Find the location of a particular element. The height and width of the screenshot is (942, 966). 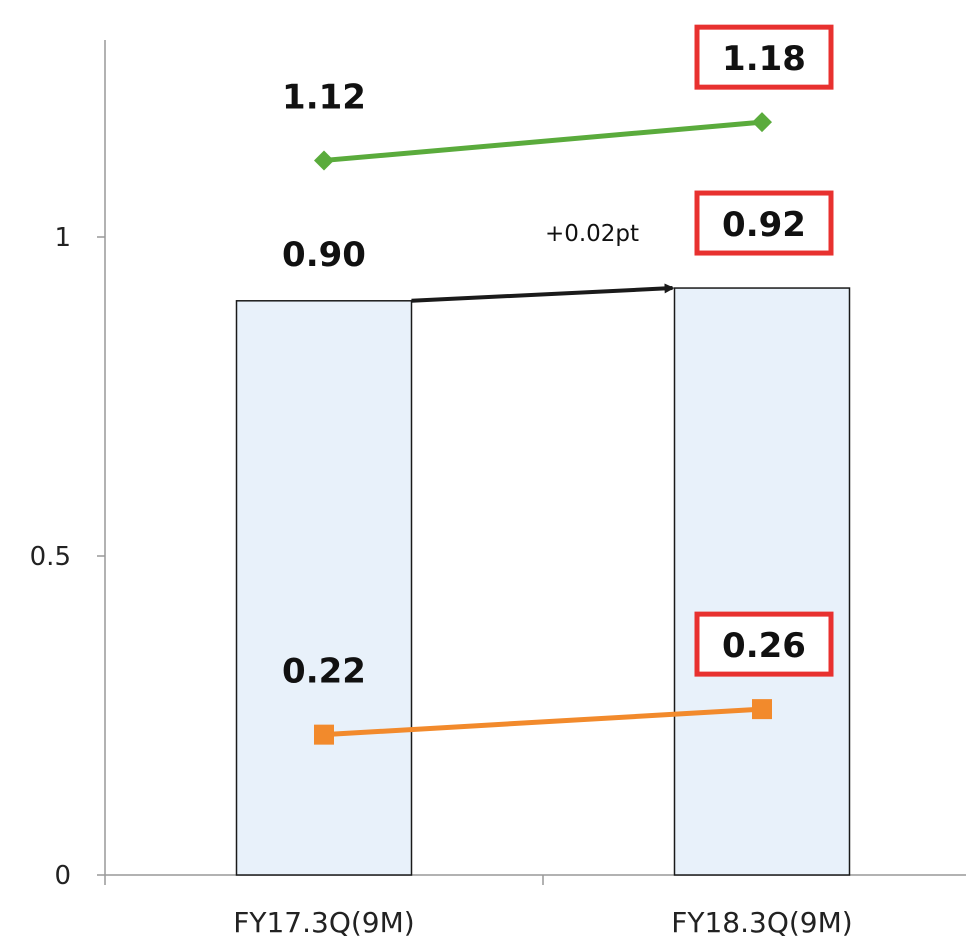

data-label: 1.12 is located at coordinates (324, 97).